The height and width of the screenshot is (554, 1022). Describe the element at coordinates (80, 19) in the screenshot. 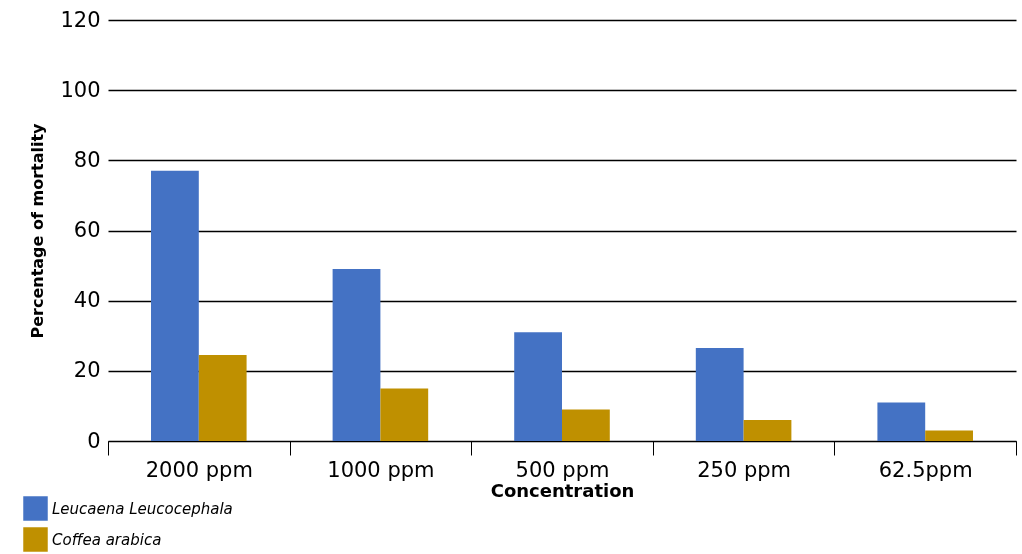

I see `y-tick-label: 120` at that location.